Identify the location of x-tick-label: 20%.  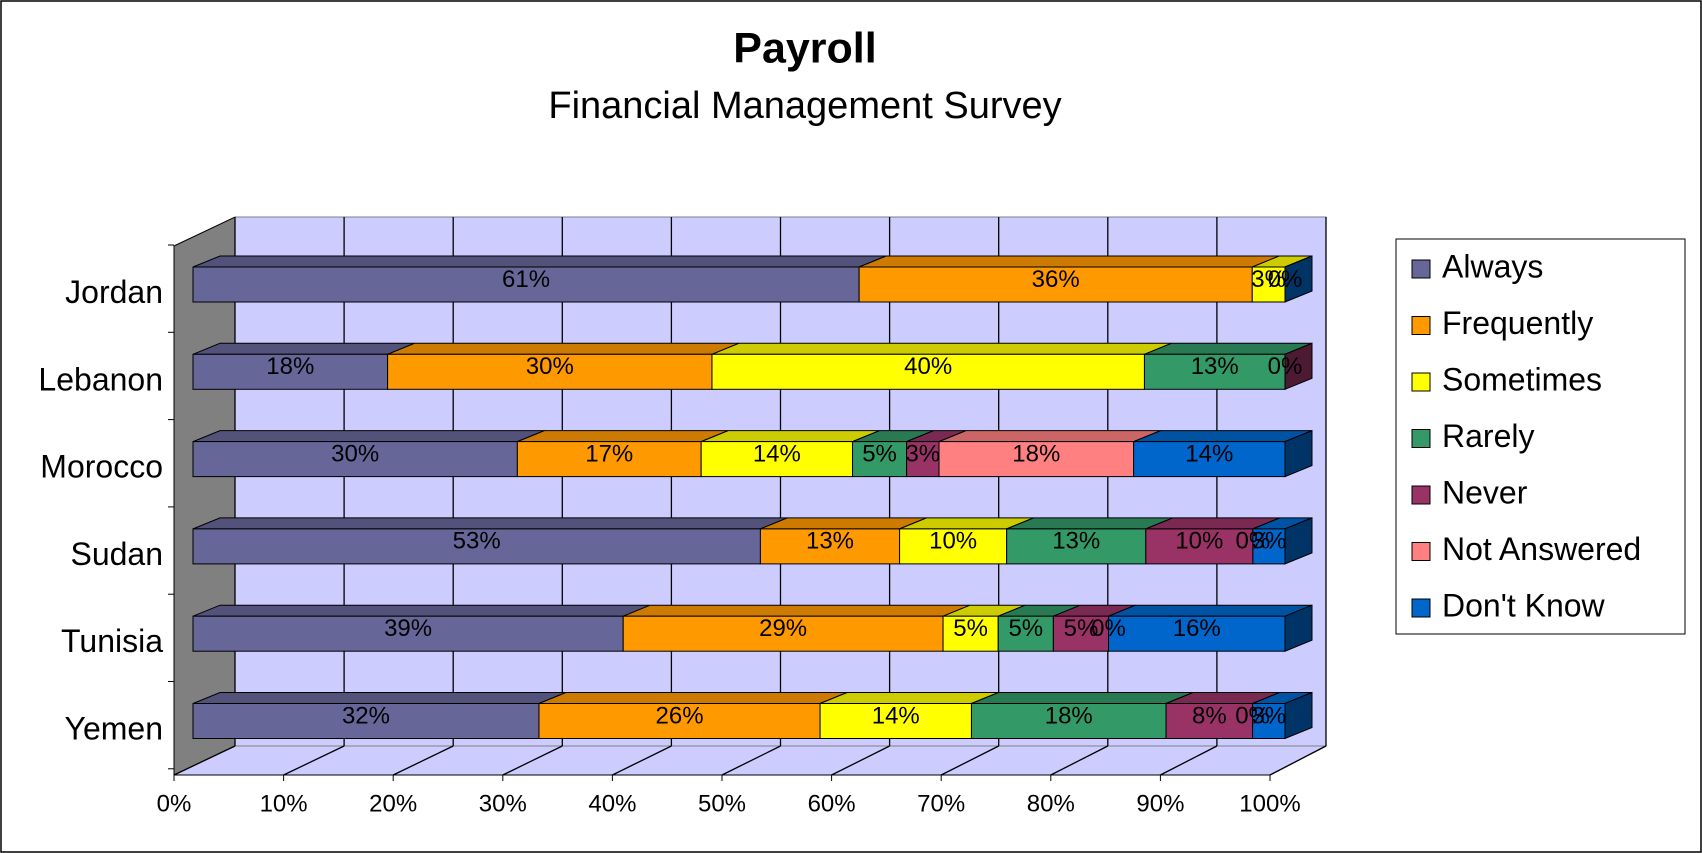
(393, 803).